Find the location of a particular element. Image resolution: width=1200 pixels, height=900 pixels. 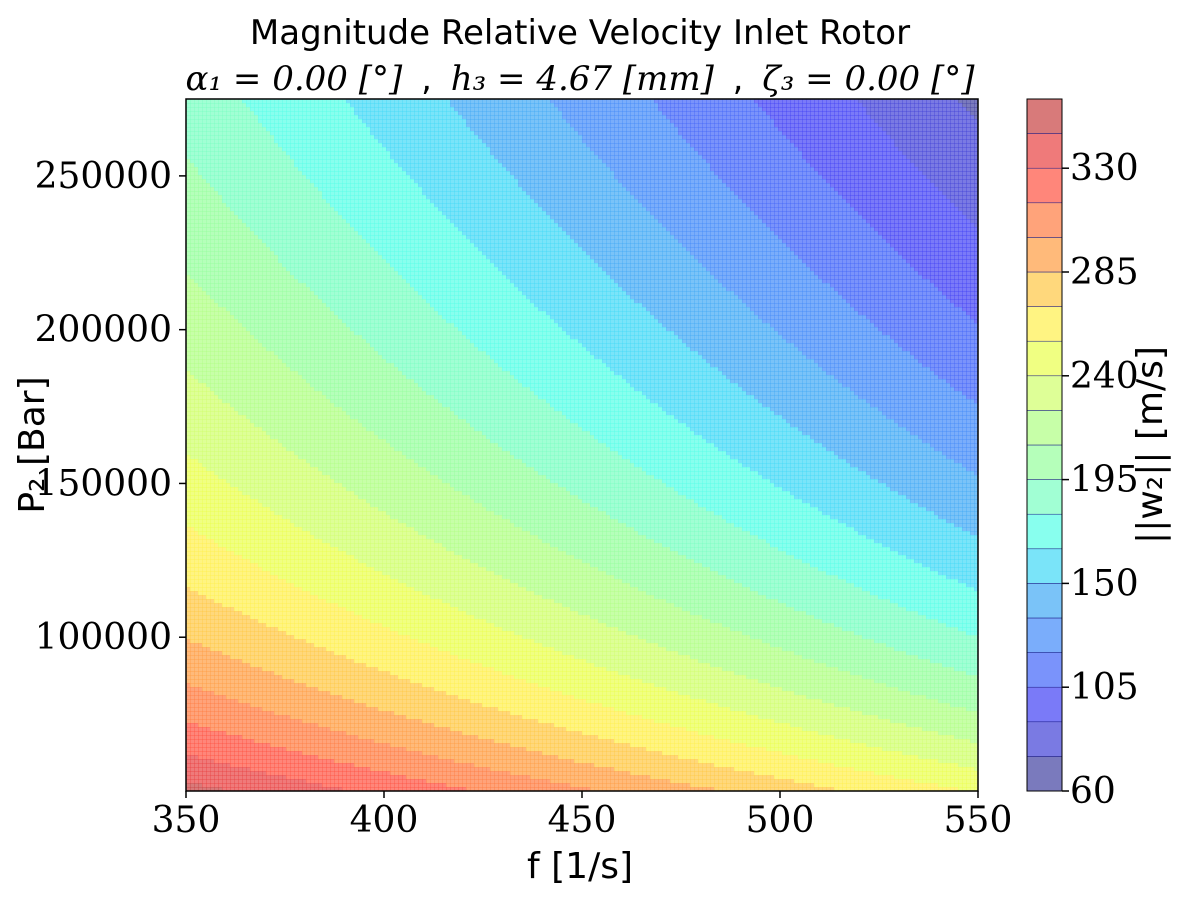

subtitle-alpha: α₁ = 0.00 [°] is located at coordinates (294, 79).